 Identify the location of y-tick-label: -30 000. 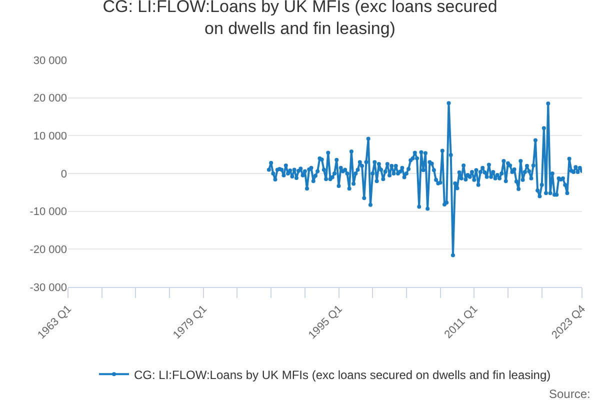
(48, 288).